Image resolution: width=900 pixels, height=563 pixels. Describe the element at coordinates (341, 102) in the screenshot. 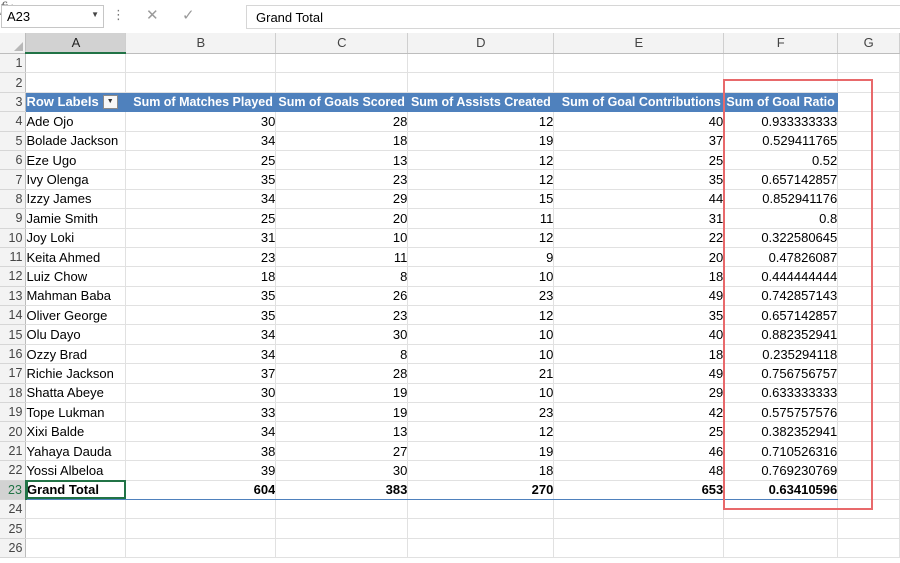

I see `pivot-column-header: Sum of Goals Scored` at that location.